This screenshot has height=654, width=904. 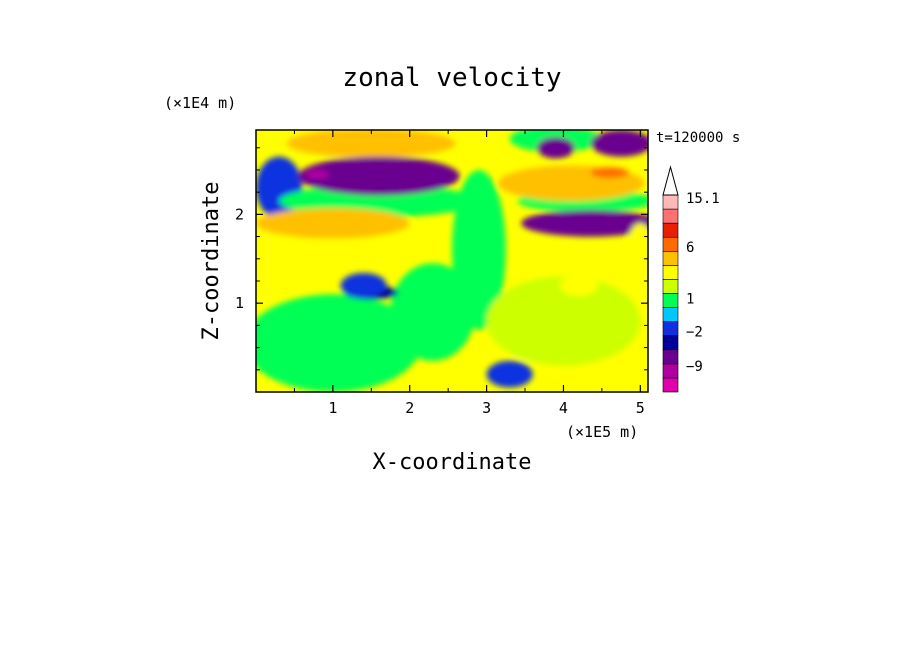 I want to click on colorbar-extend-arrow, so click(x=670, y=180).